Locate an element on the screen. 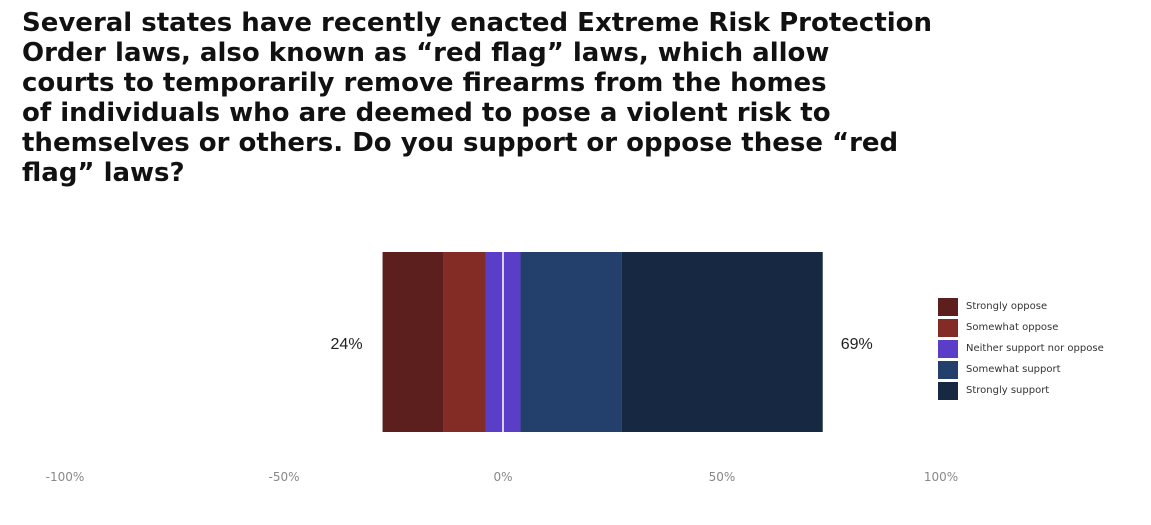 The width and height of the screenshot is (1151, 525). x-tick-label: -50% is located at coordinates (283, 477).